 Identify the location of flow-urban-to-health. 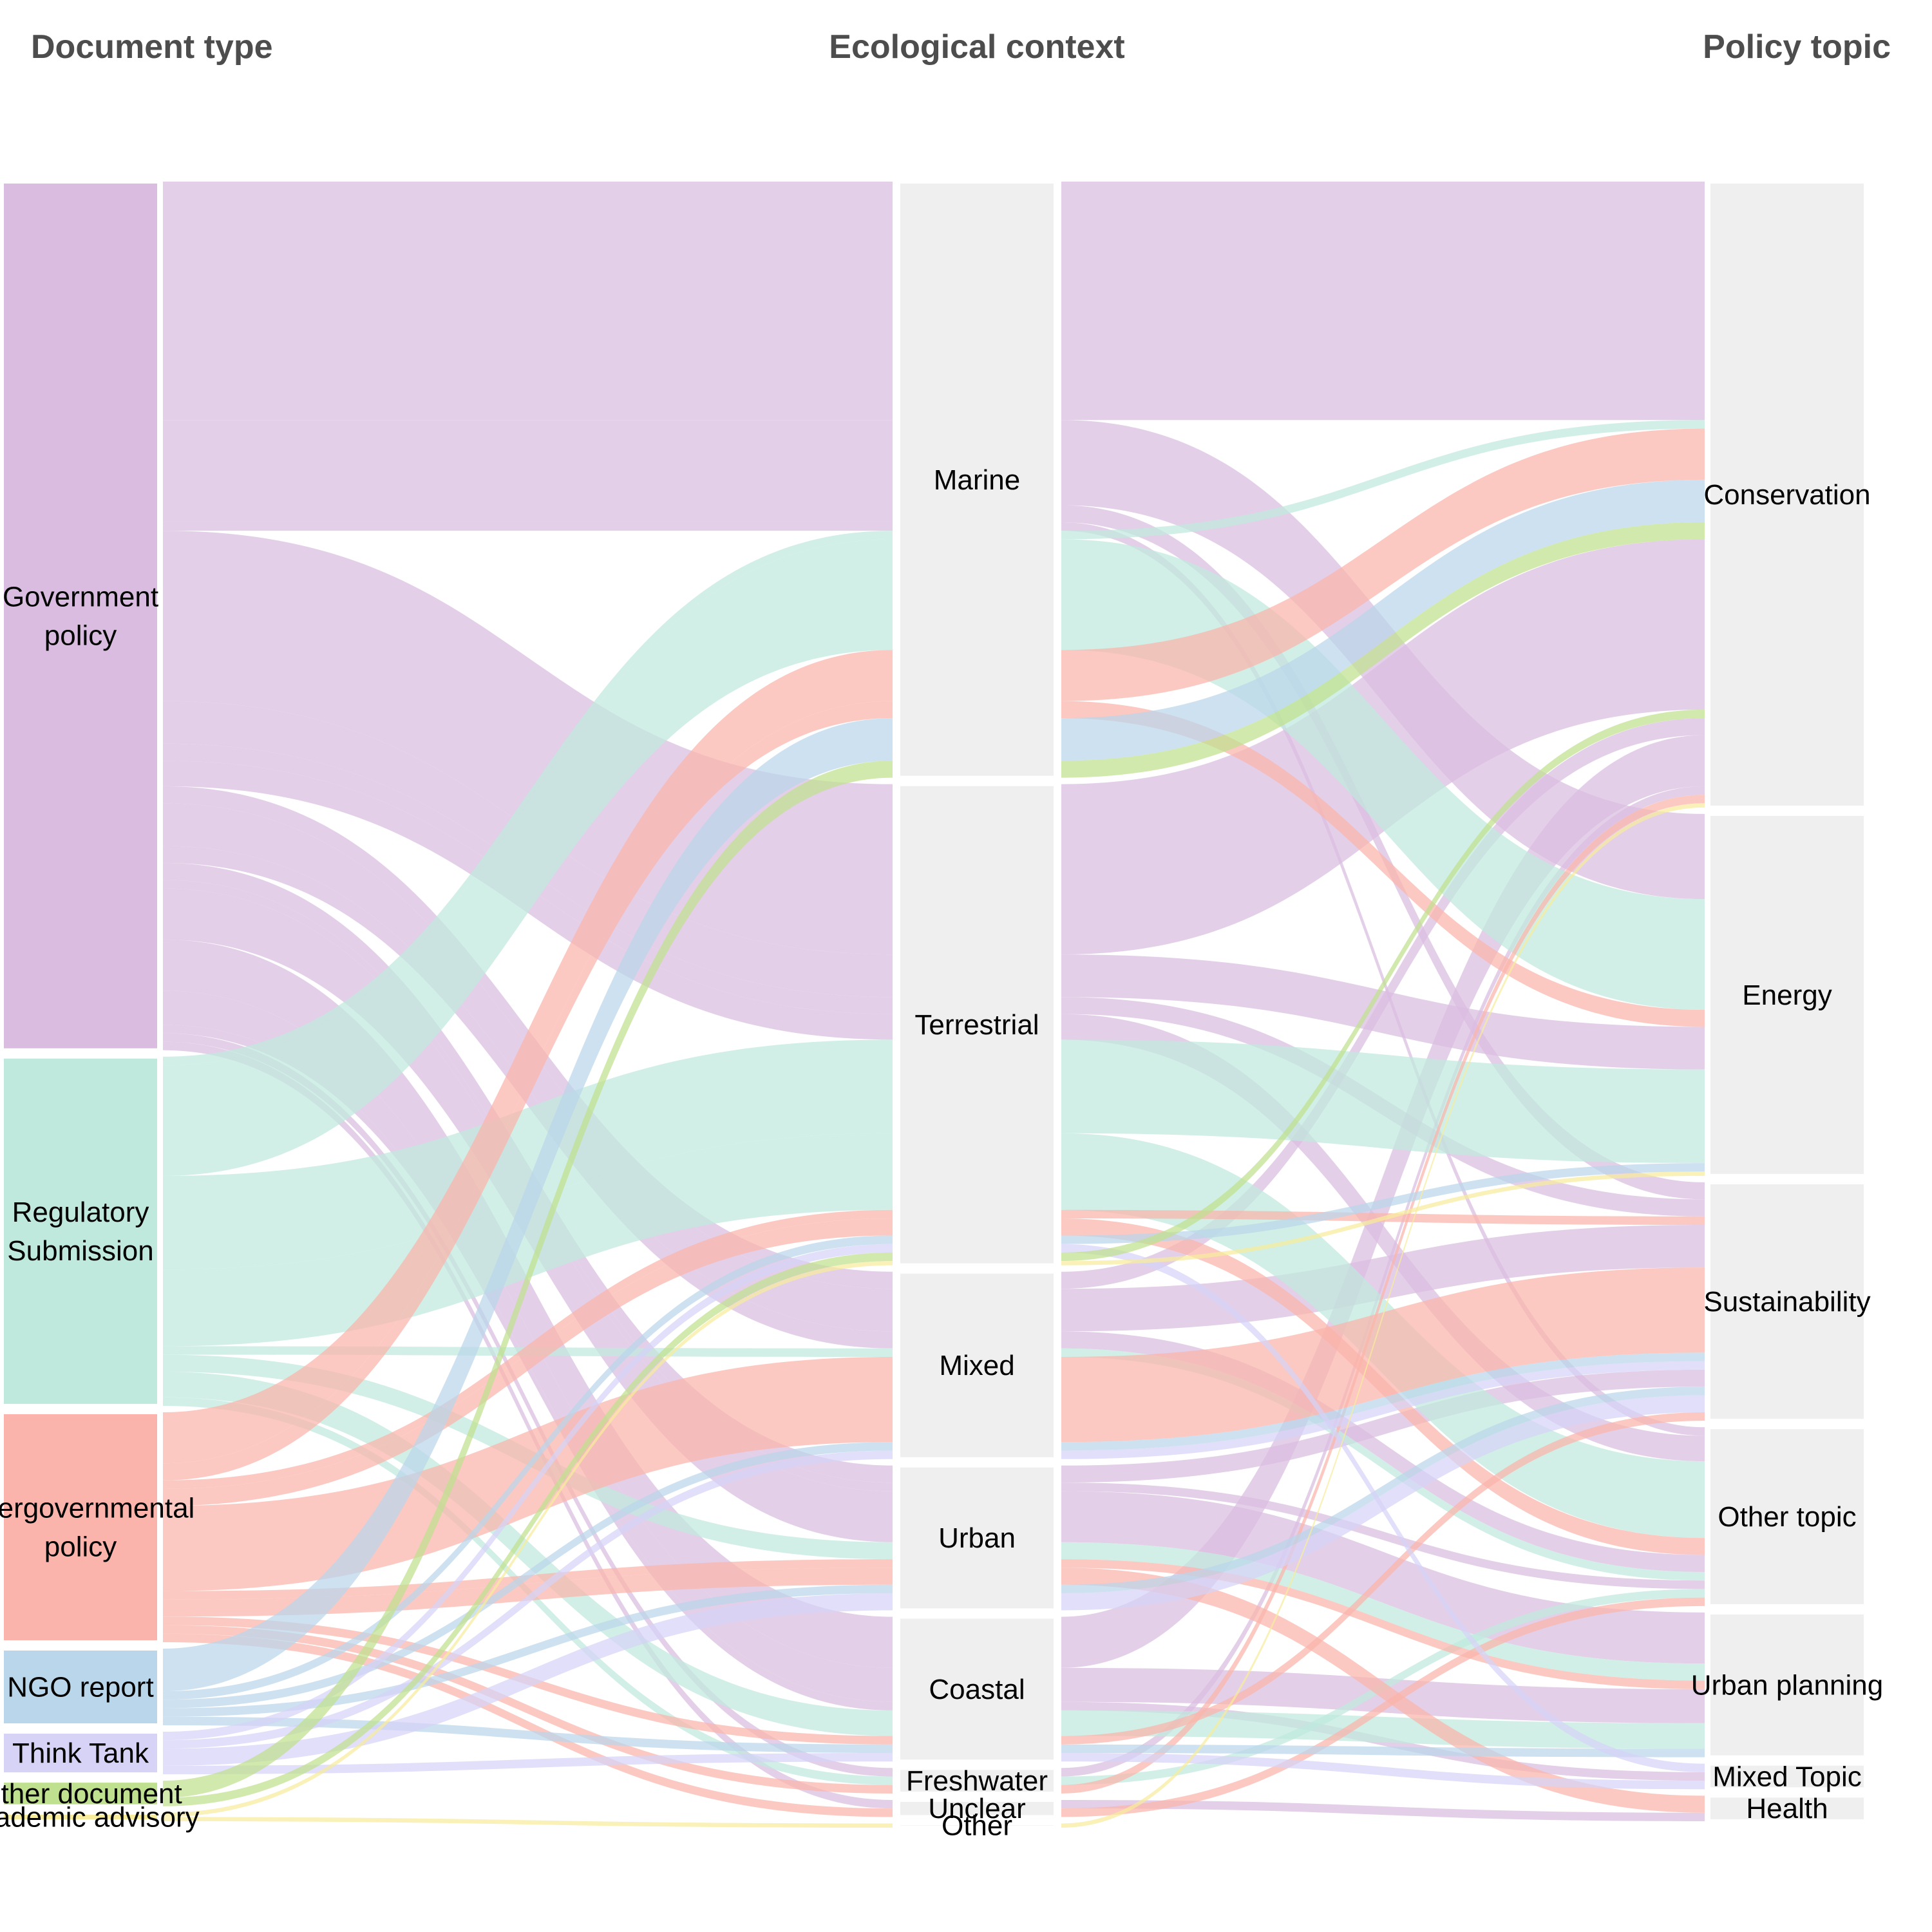
(1383, 1690).